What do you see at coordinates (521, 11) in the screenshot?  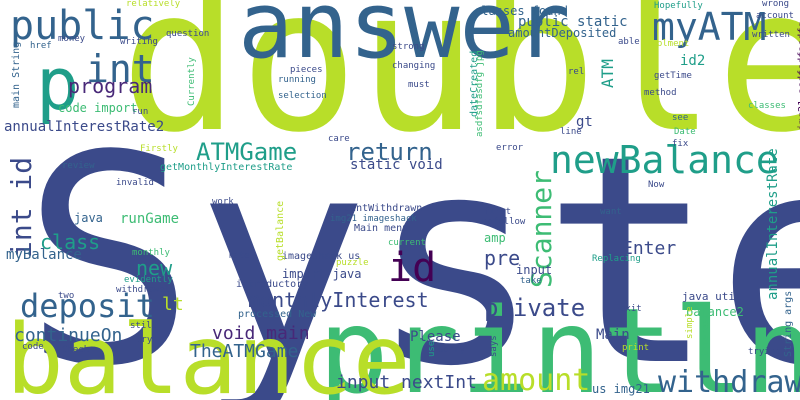 I see `word-classes-found: classes found` at bounding box center [521, 11].